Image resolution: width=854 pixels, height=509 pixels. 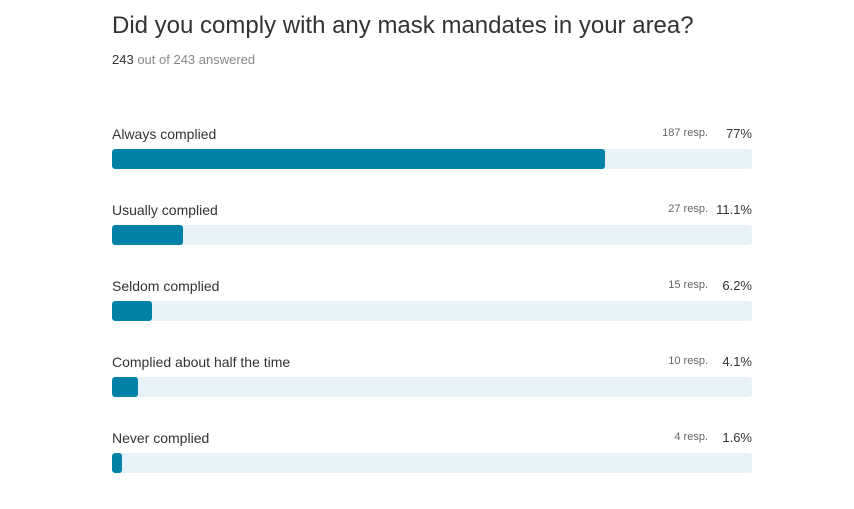 What do you see at coordinates (165, 210) in the screenshot?
I see `answer-label: Usually complied` at bounding box center [165, 210].